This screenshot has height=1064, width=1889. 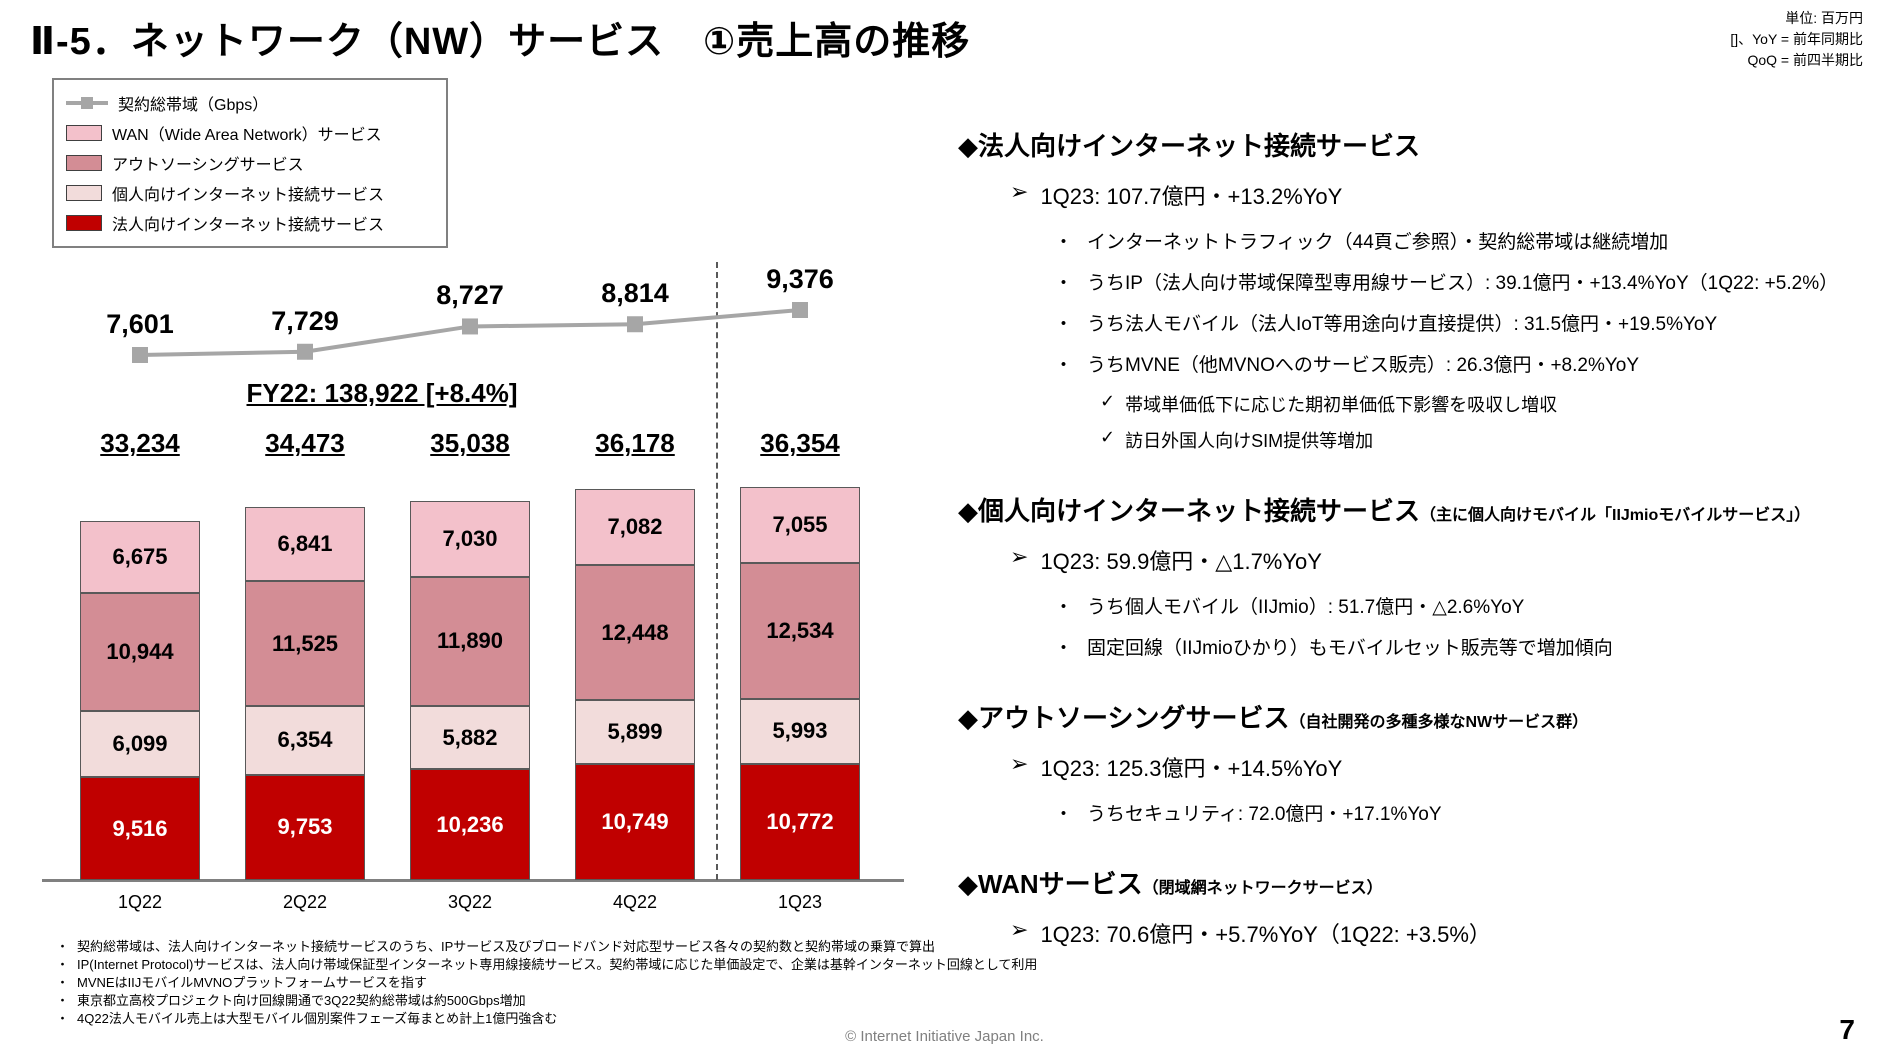 What do you see at coordinates (1415, 144) in the screenshot?
I see `section-heading: ◆法人向けインターネット接続サービス` at bounding box center [1415, 144].